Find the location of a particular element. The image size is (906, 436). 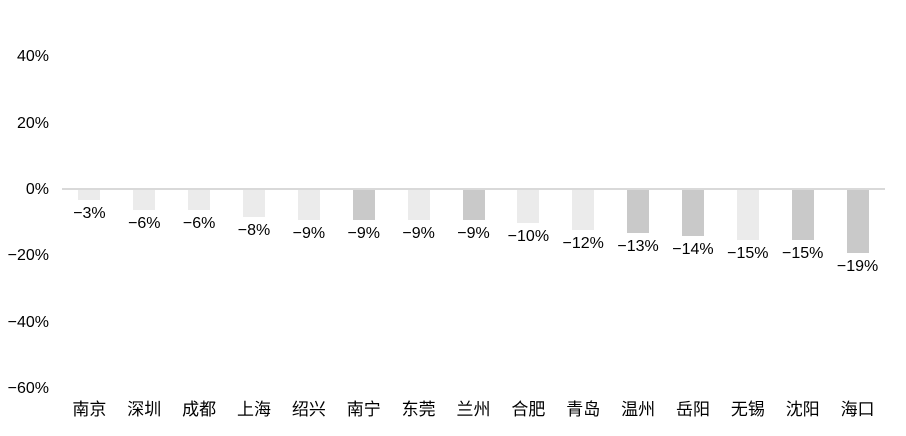

bar-温州 is located at coordinates (638, 212).